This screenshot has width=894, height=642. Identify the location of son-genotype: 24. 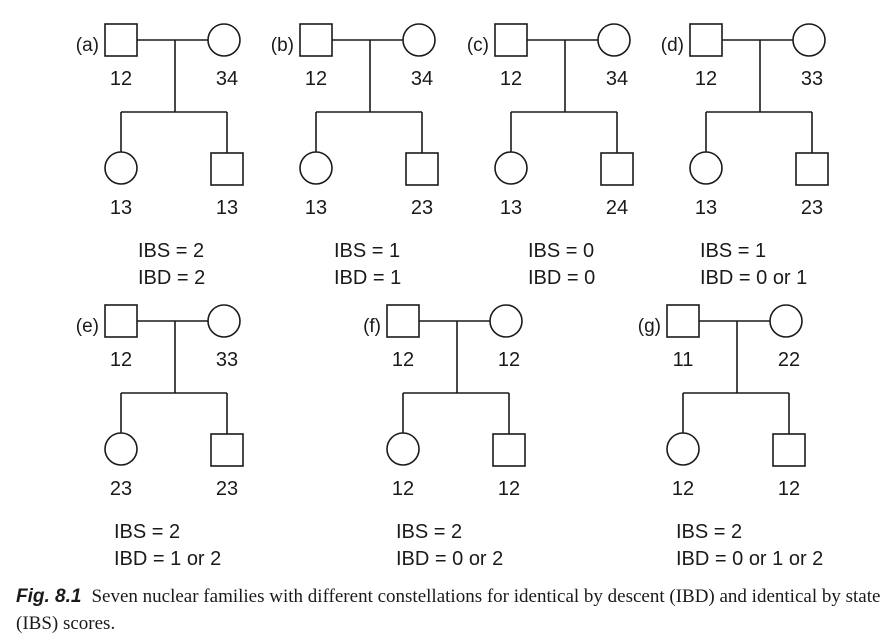
(617, 208).